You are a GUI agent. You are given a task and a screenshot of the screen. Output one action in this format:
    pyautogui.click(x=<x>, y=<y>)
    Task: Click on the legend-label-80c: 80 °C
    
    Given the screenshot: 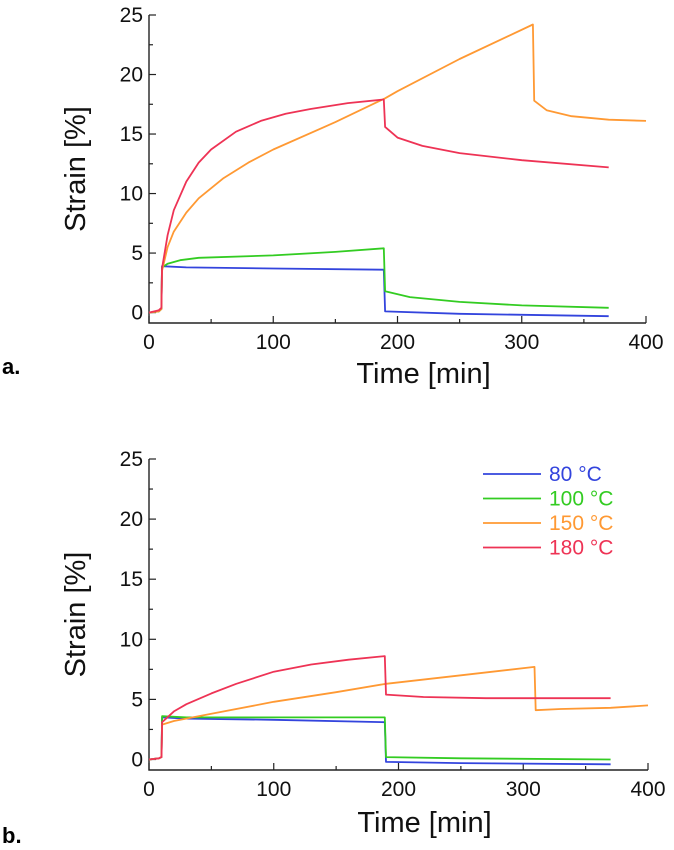 What is the action you would take?
    pyautogui.click(x=575, y=474)
    